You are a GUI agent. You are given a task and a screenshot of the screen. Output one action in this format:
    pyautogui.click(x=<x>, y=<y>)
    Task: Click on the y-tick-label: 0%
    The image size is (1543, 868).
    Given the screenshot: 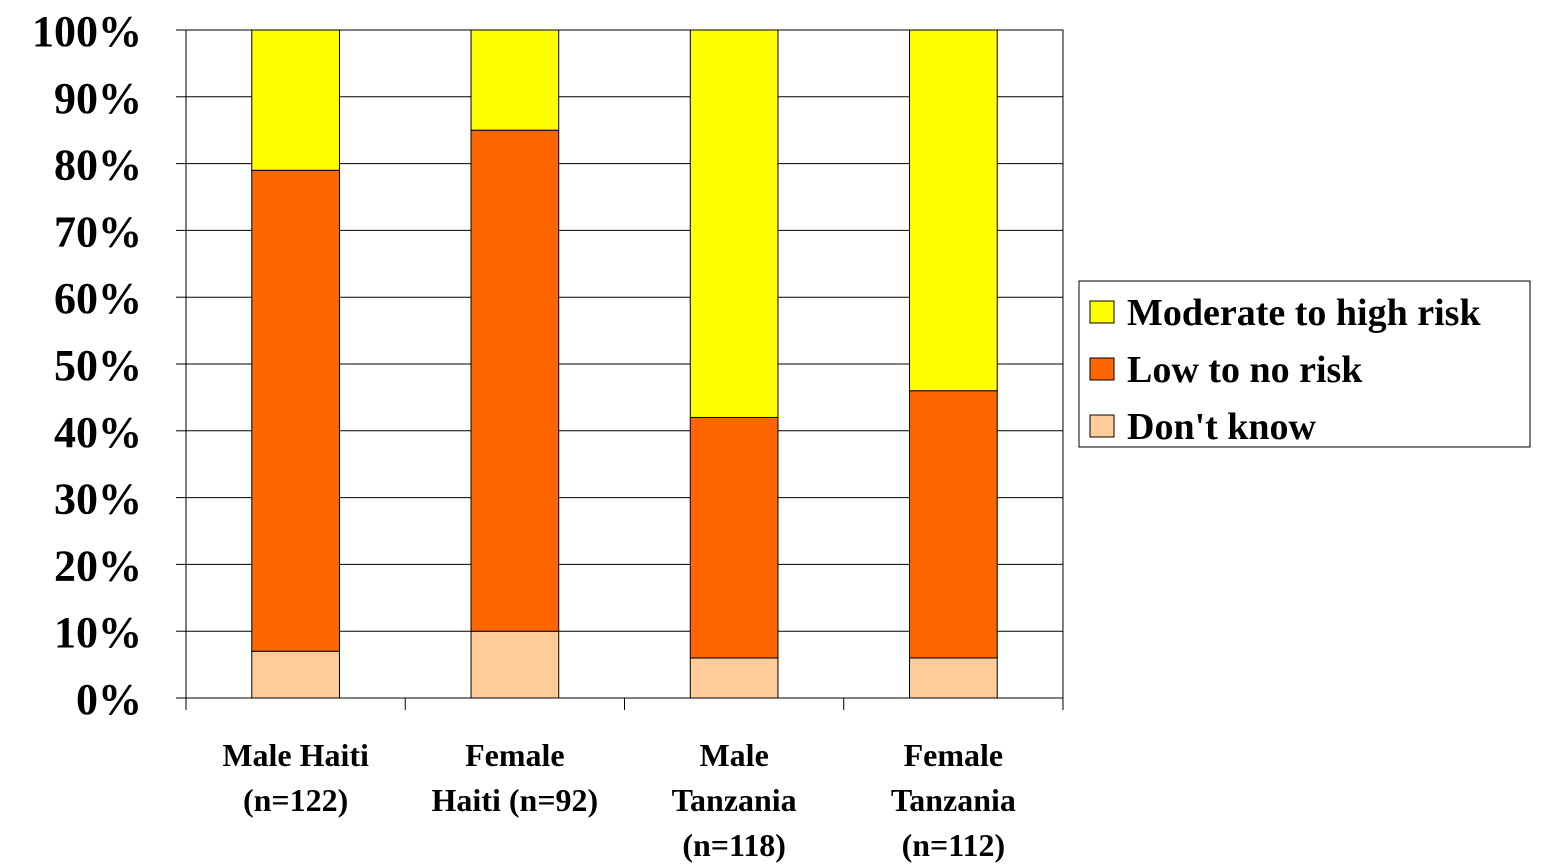 What is the action you would take?
    pyautogui.click(x=109, y=699)
    